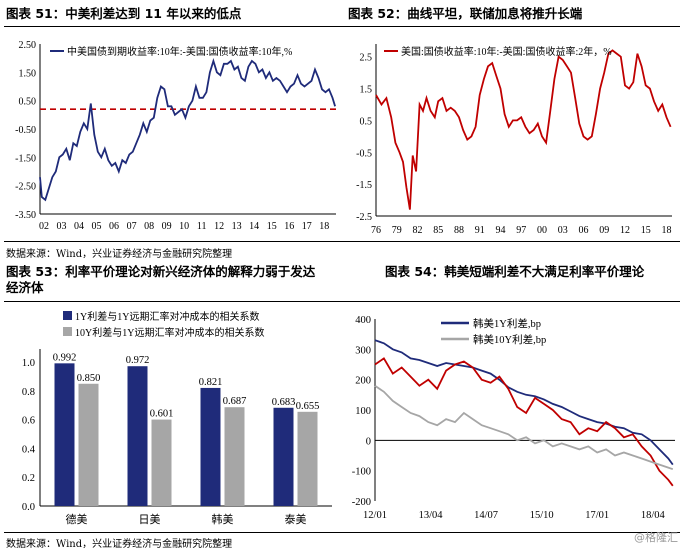 This screenshot has height=550, width=684. Describe the element at coordinates (28, 478) in the screenshot. I see `y-tick-label: 0.2` at that location.